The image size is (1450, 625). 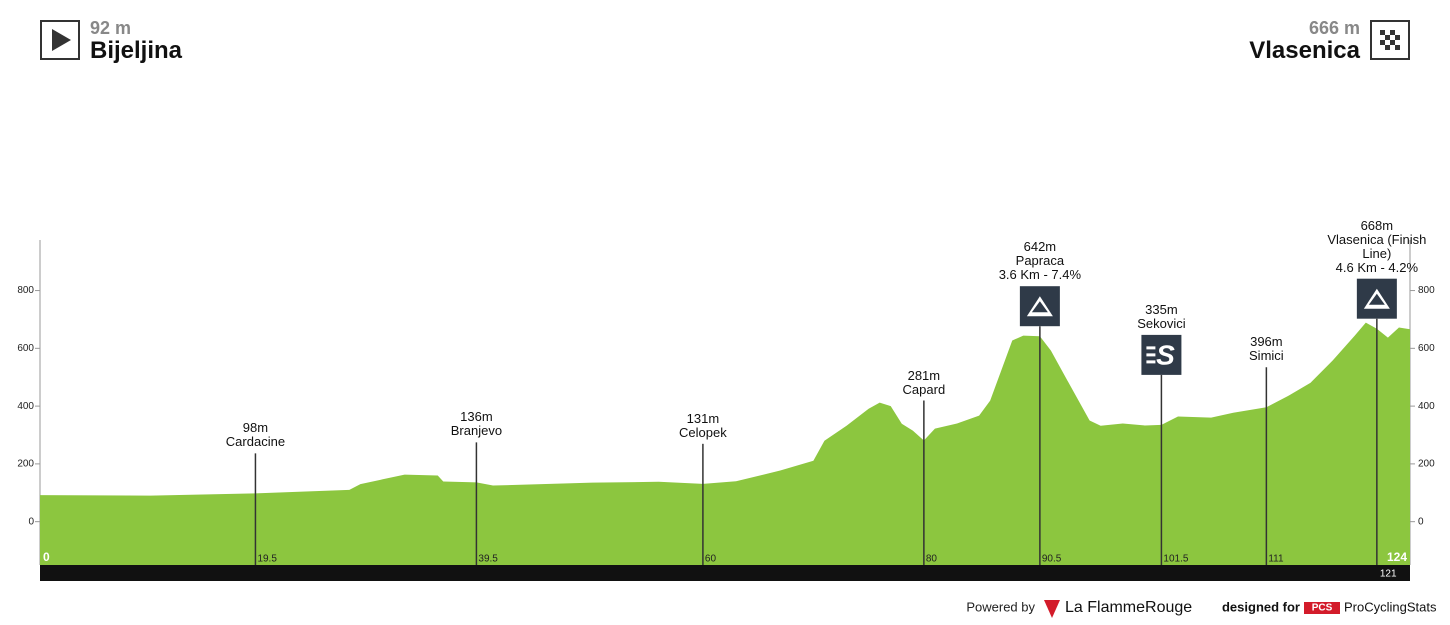 What do you see at coordinates (1304, 50) in the screenshot?
I see `finish-name: Vlasenica` at bounding box center [1304, 50].